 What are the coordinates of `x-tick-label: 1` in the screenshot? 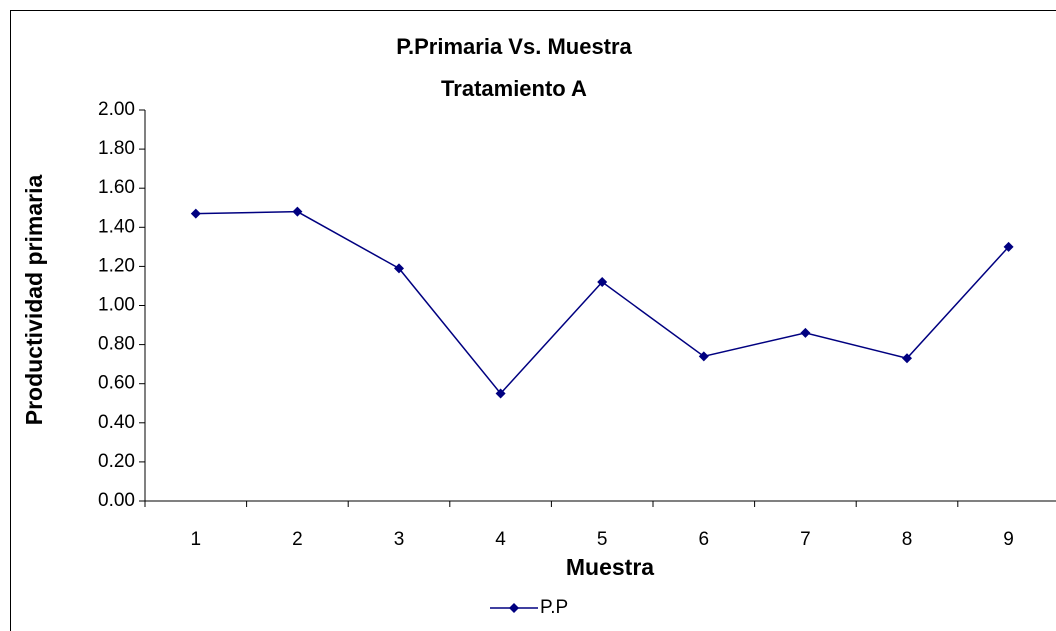 It's located at (196, 539).